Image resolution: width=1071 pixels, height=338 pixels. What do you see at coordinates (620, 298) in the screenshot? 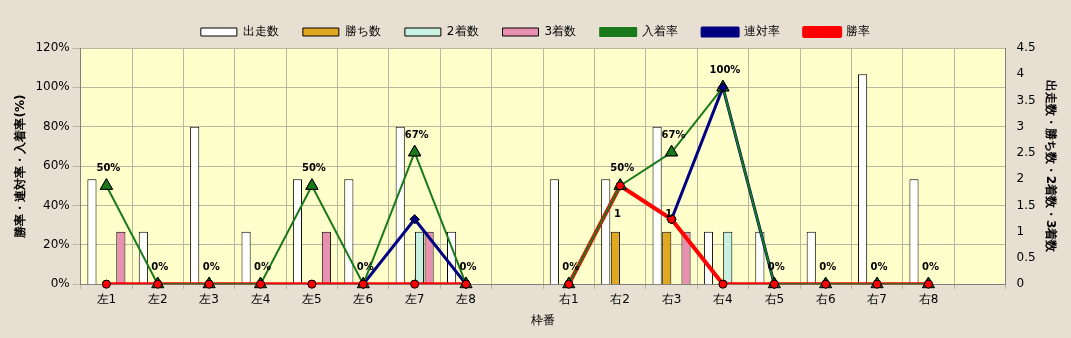
I see `x-tick-label: 右2` at bounding box center [620, 298].